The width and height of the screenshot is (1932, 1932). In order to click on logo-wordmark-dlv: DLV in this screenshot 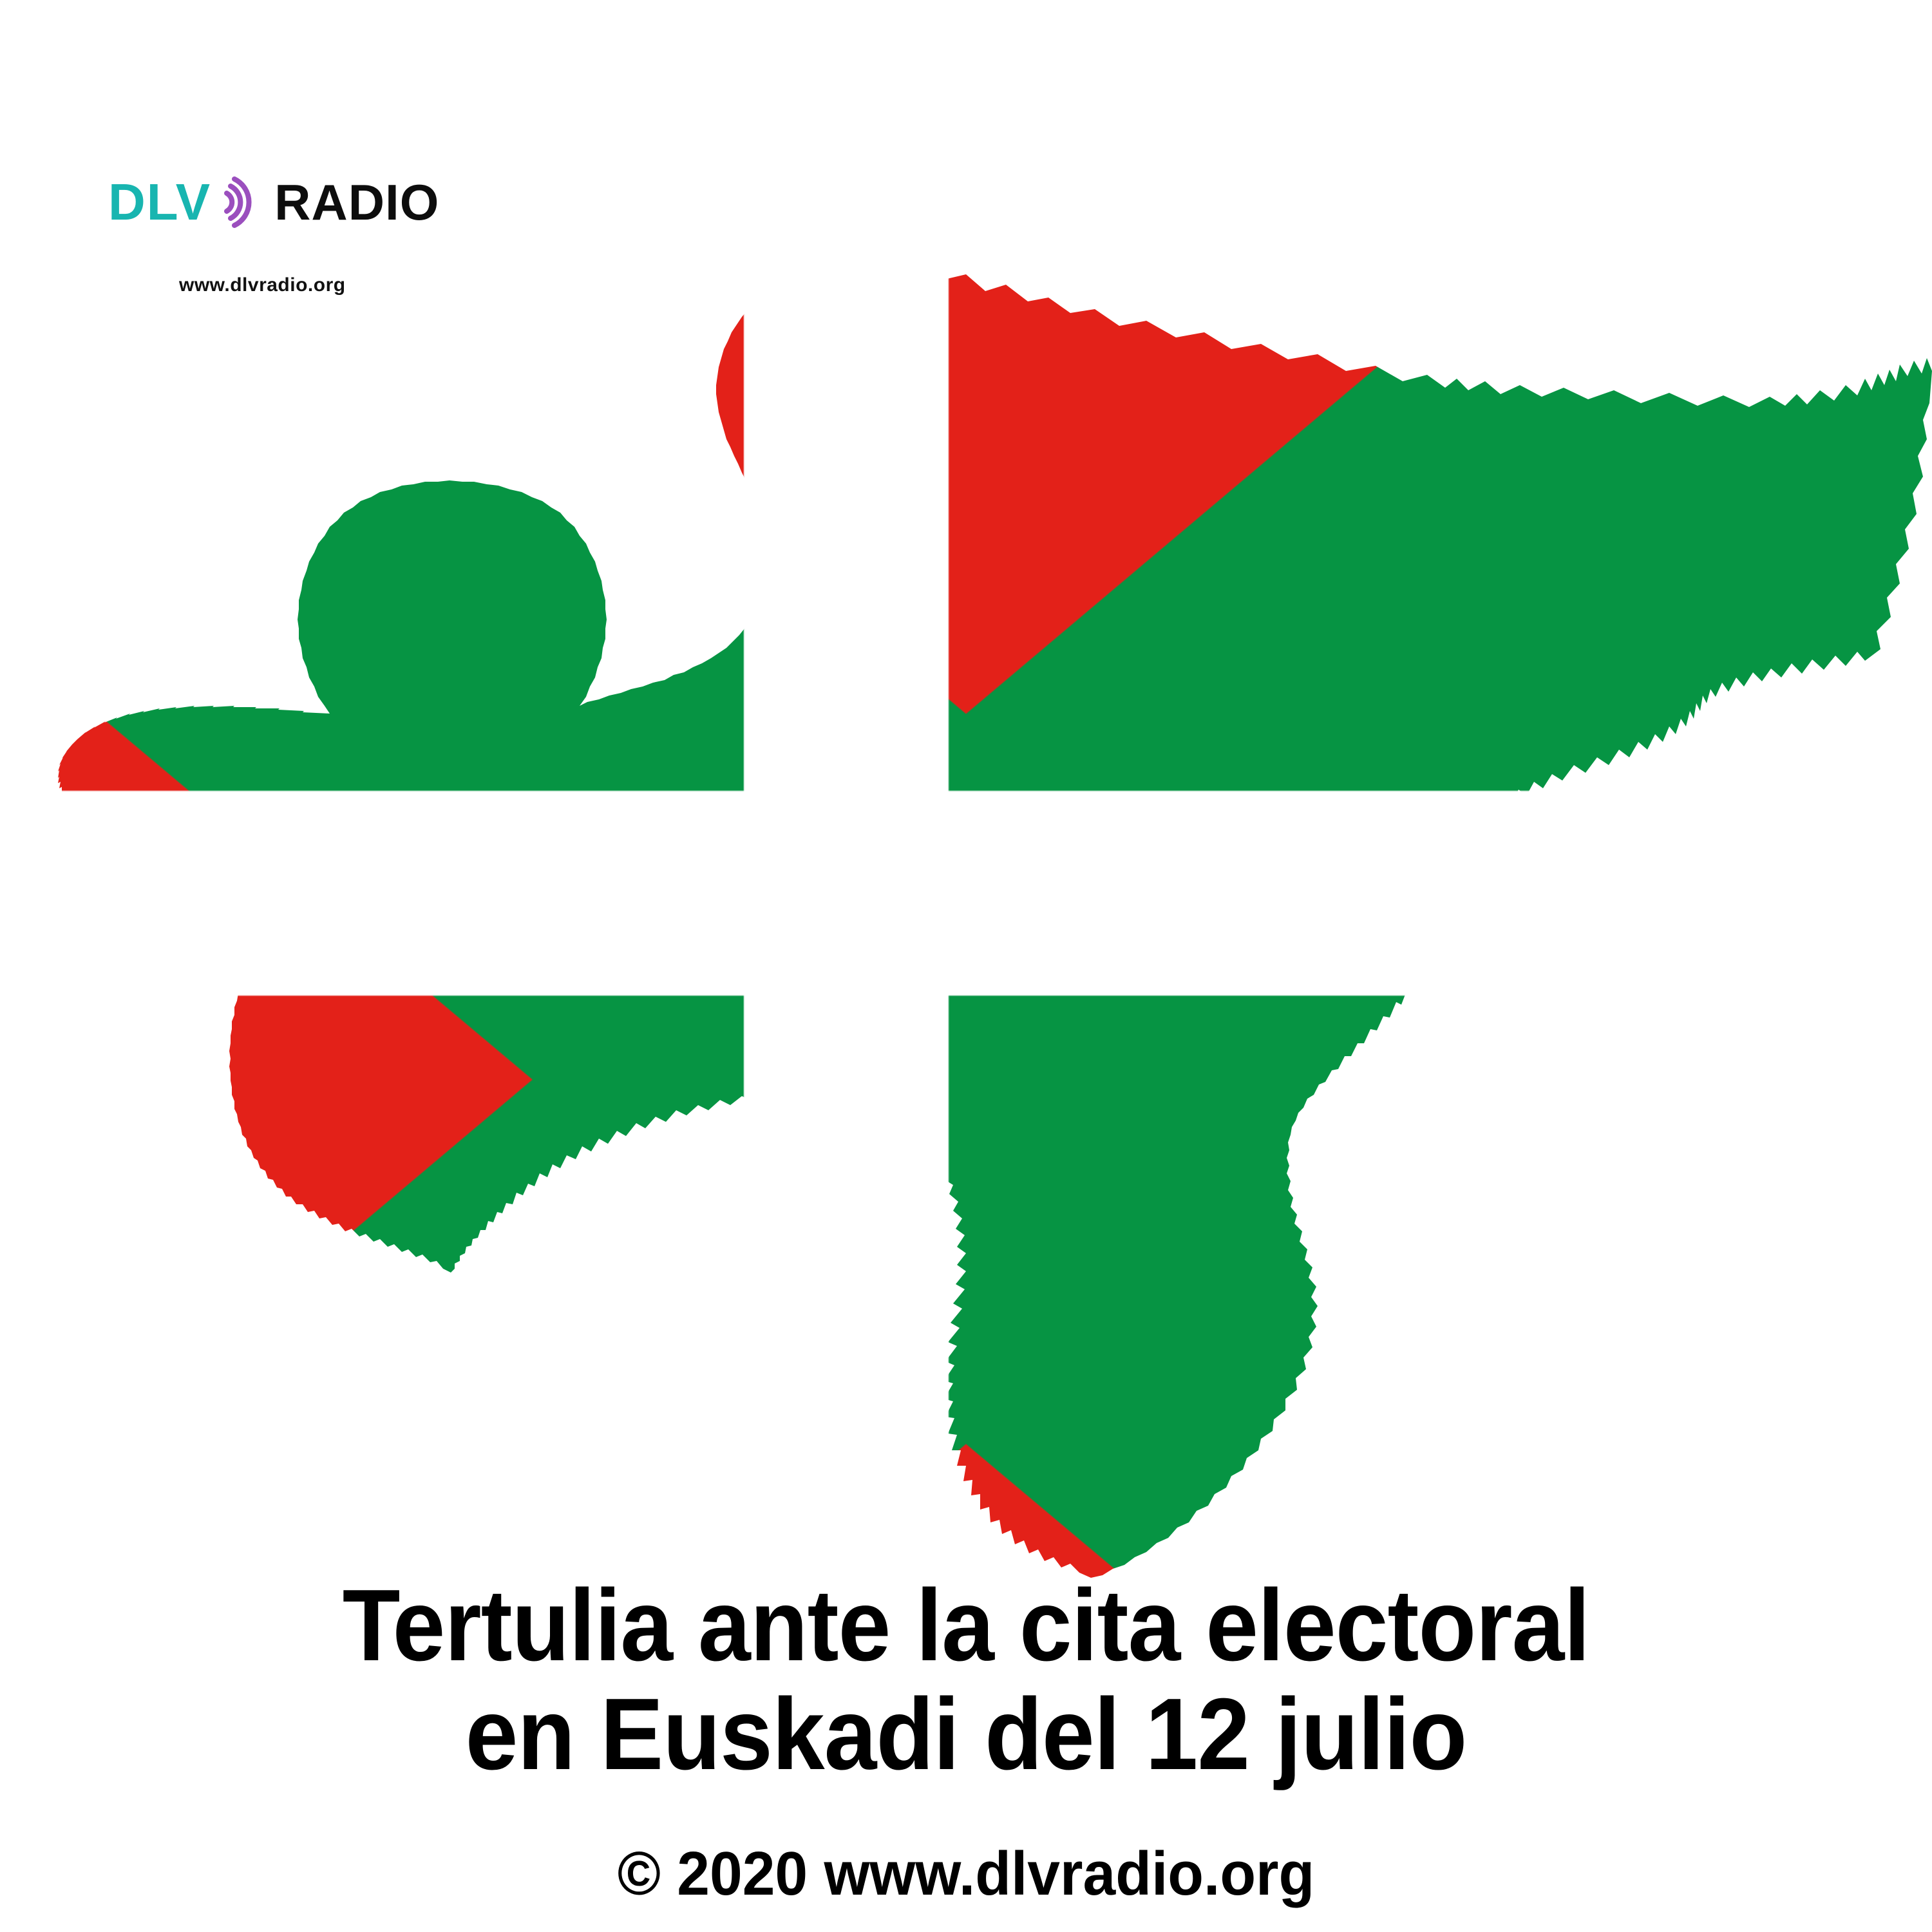, I will do `click(160, 202)`.